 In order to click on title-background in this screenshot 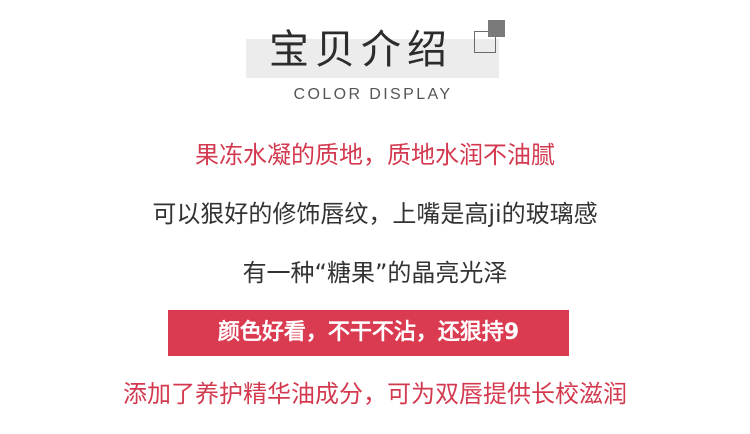, I will do `click(372, 58)`.